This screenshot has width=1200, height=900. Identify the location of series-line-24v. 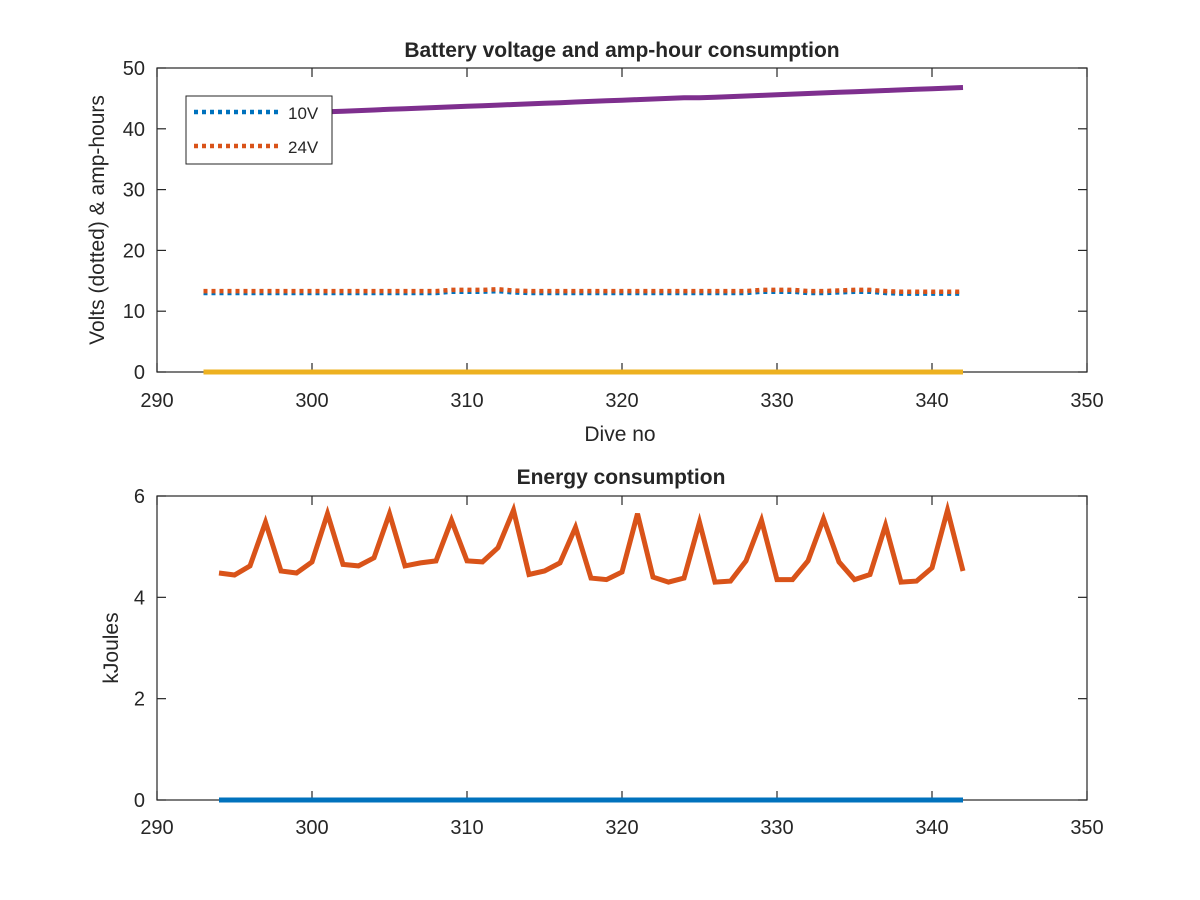
(583, 290).